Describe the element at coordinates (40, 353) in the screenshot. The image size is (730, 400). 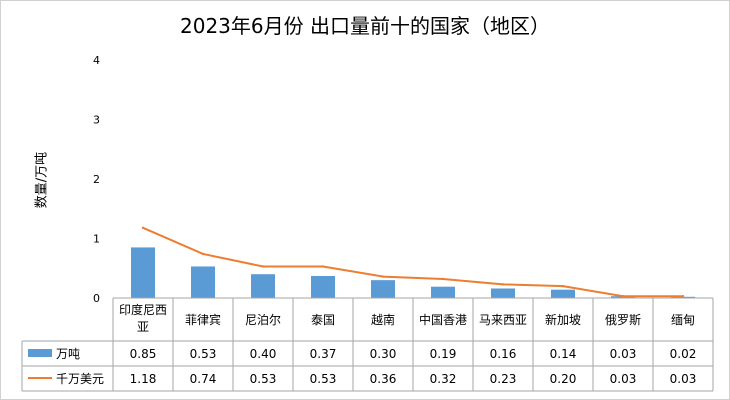
I see `legend-key-bar` at that location.